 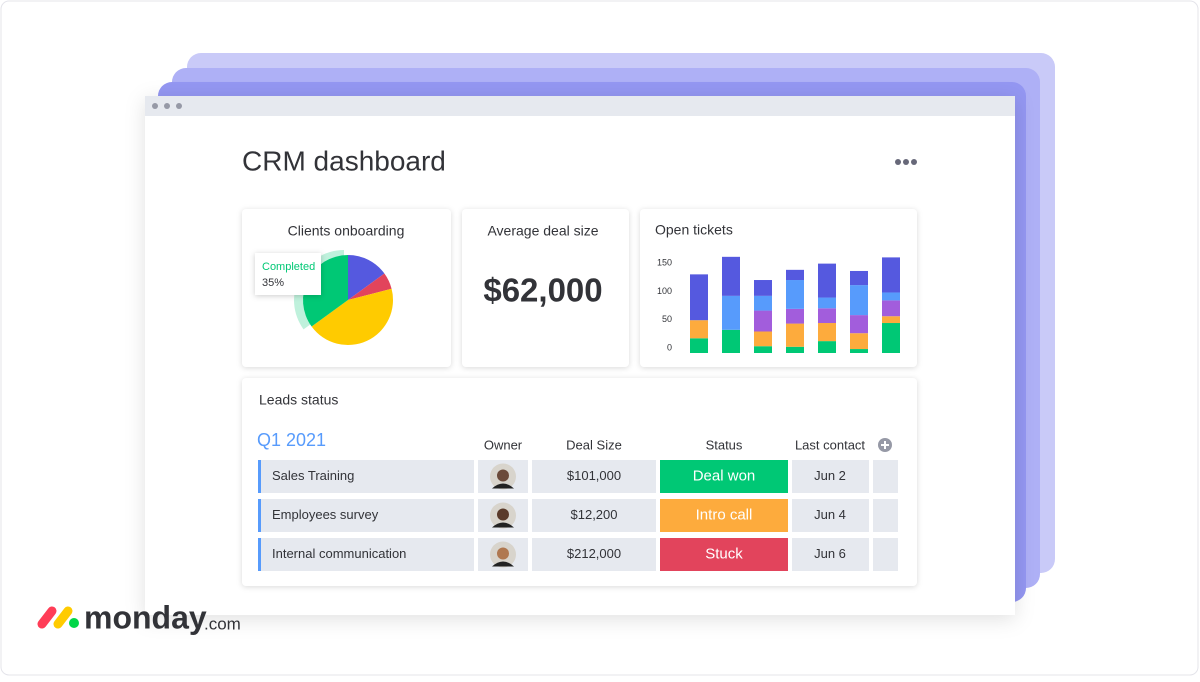 I want to click on item-name: Employees survey, so click(x=325, y=514).